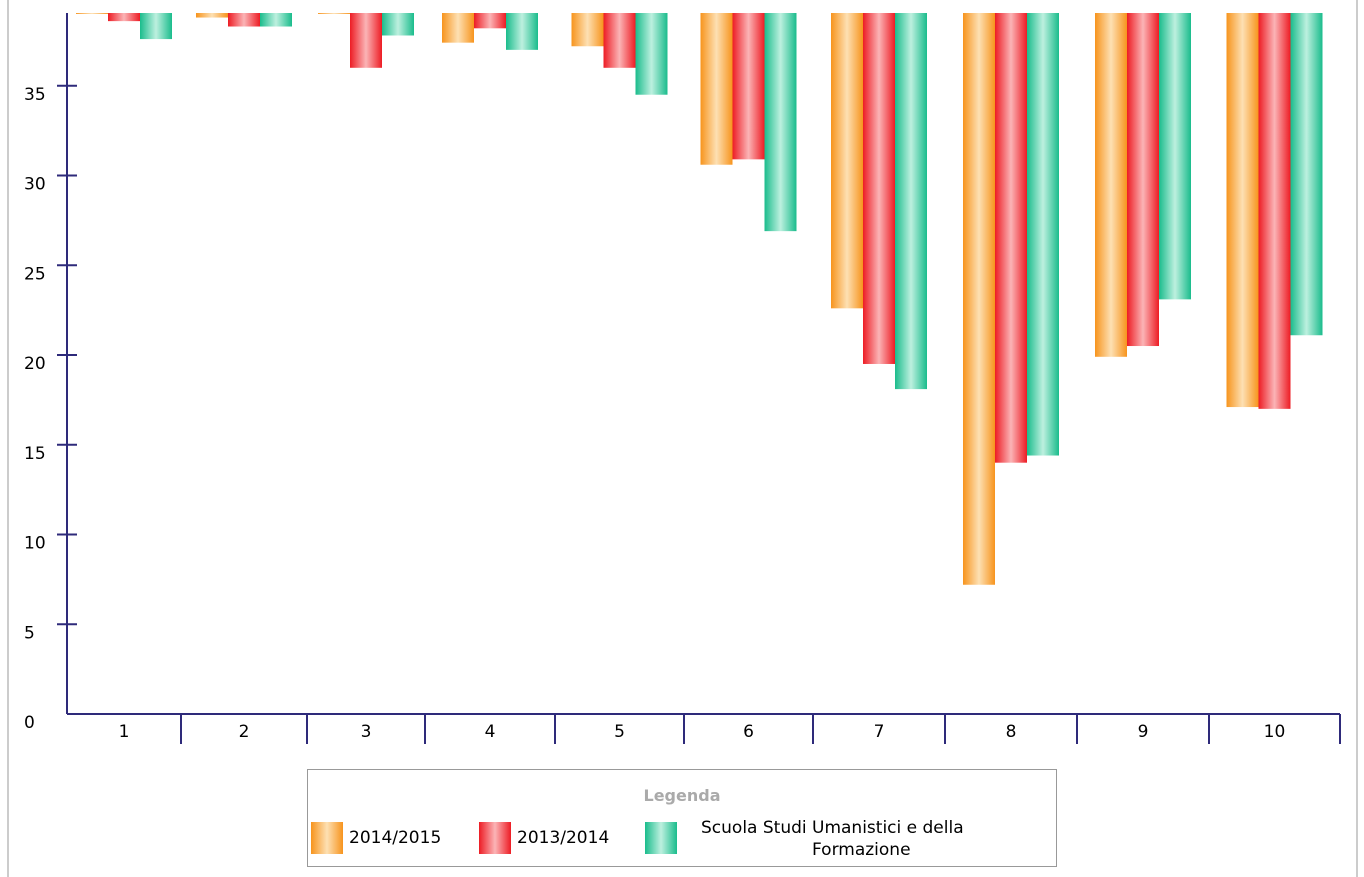 This screenshot has width=1364, height=877. I want to click on x-tick-label-4: 4, so click(490, 732).